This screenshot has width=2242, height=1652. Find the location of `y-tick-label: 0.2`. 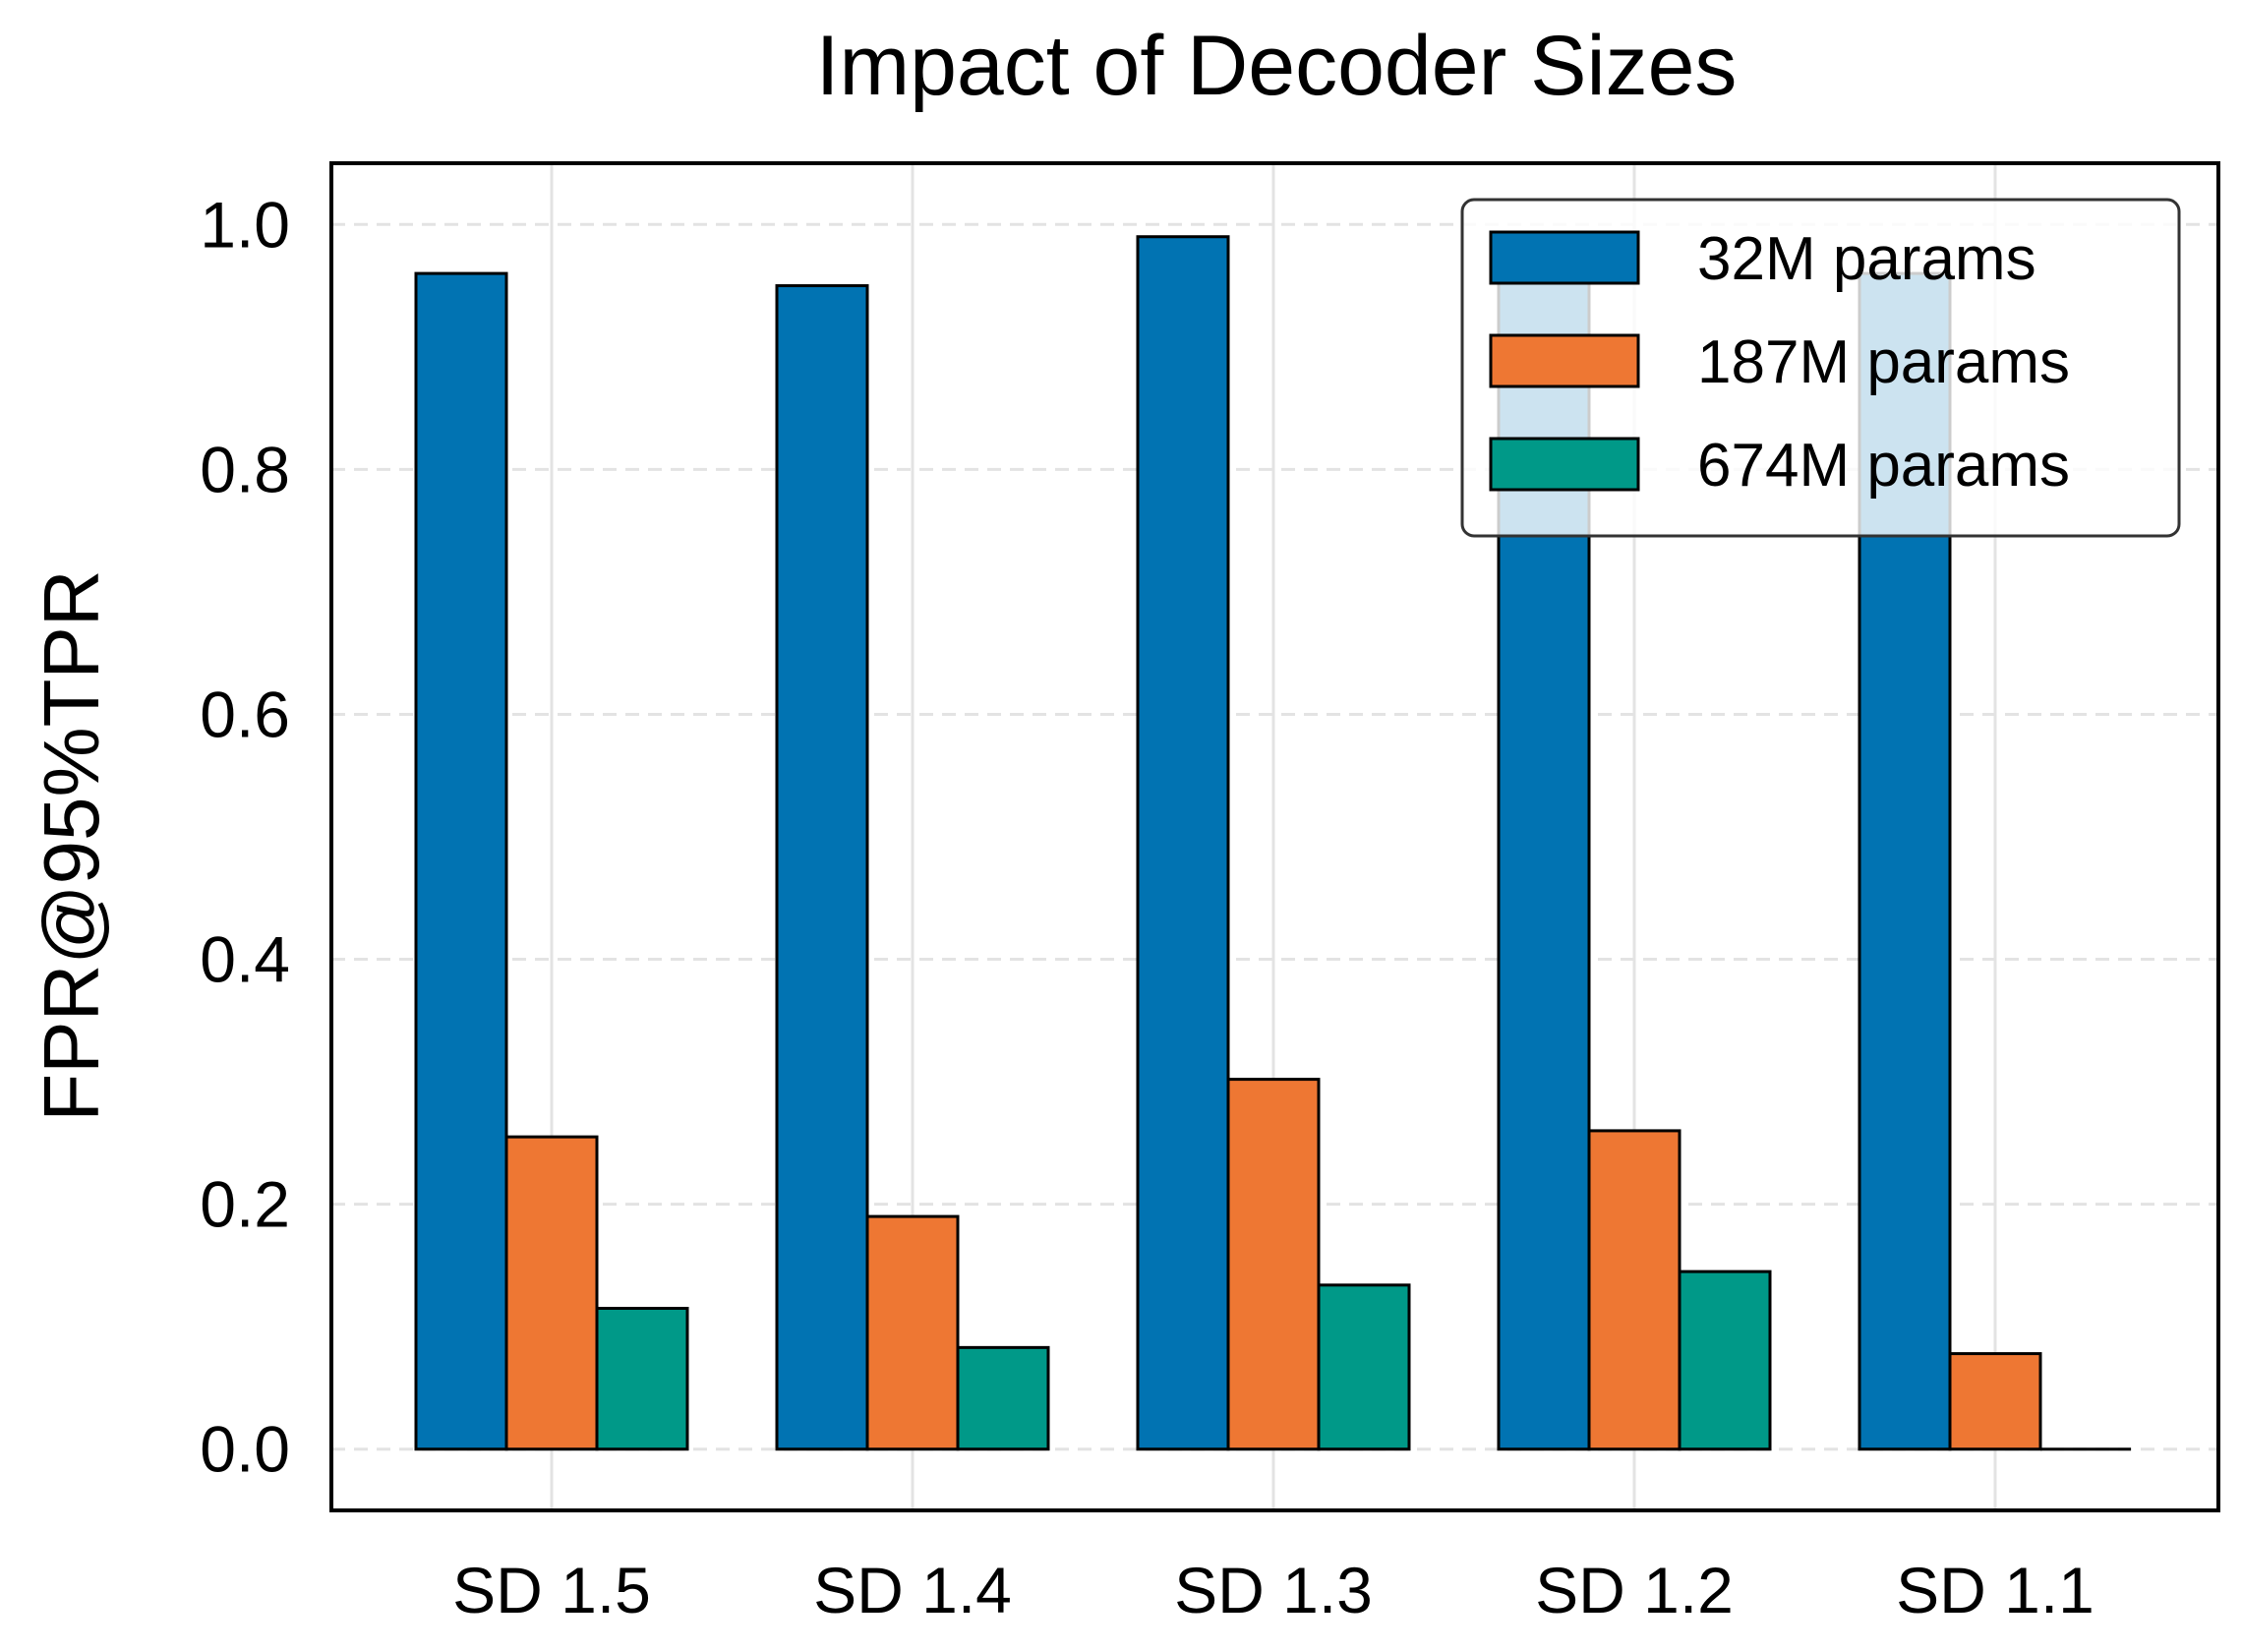

y-tick-label: 0.2 is located at coordinates (245, 1204).